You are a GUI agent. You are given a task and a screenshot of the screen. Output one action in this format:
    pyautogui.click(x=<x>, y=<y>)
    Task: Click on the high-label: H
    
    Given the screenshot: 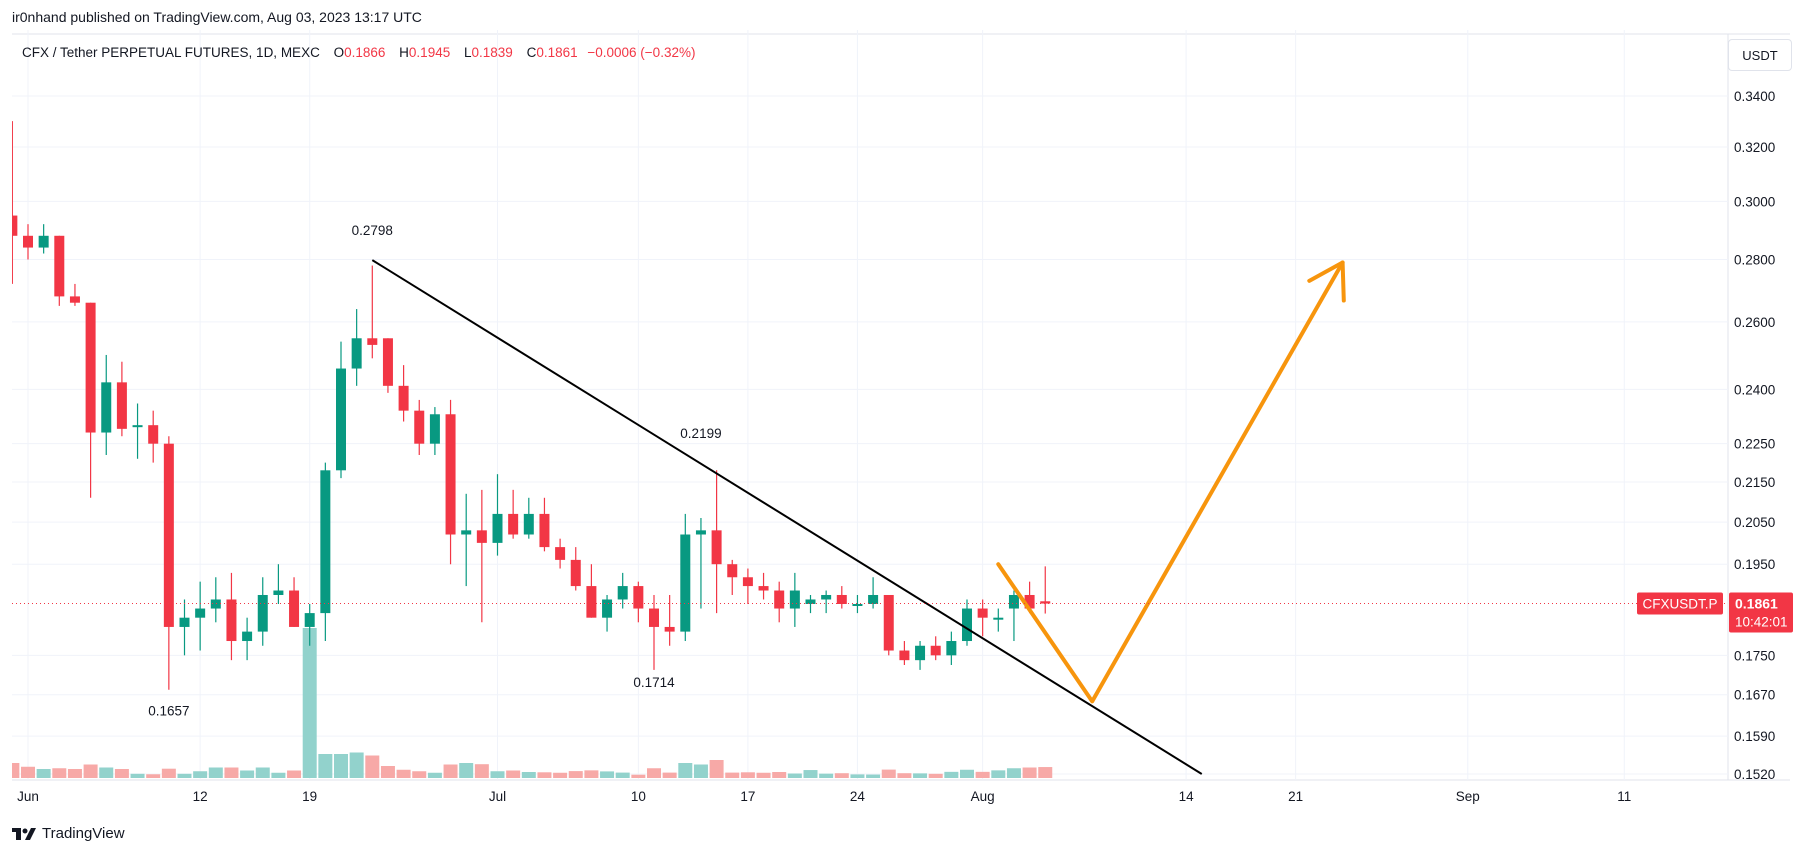 What is the action you would take?
    pyautogui.click(x=404, y=52)
    